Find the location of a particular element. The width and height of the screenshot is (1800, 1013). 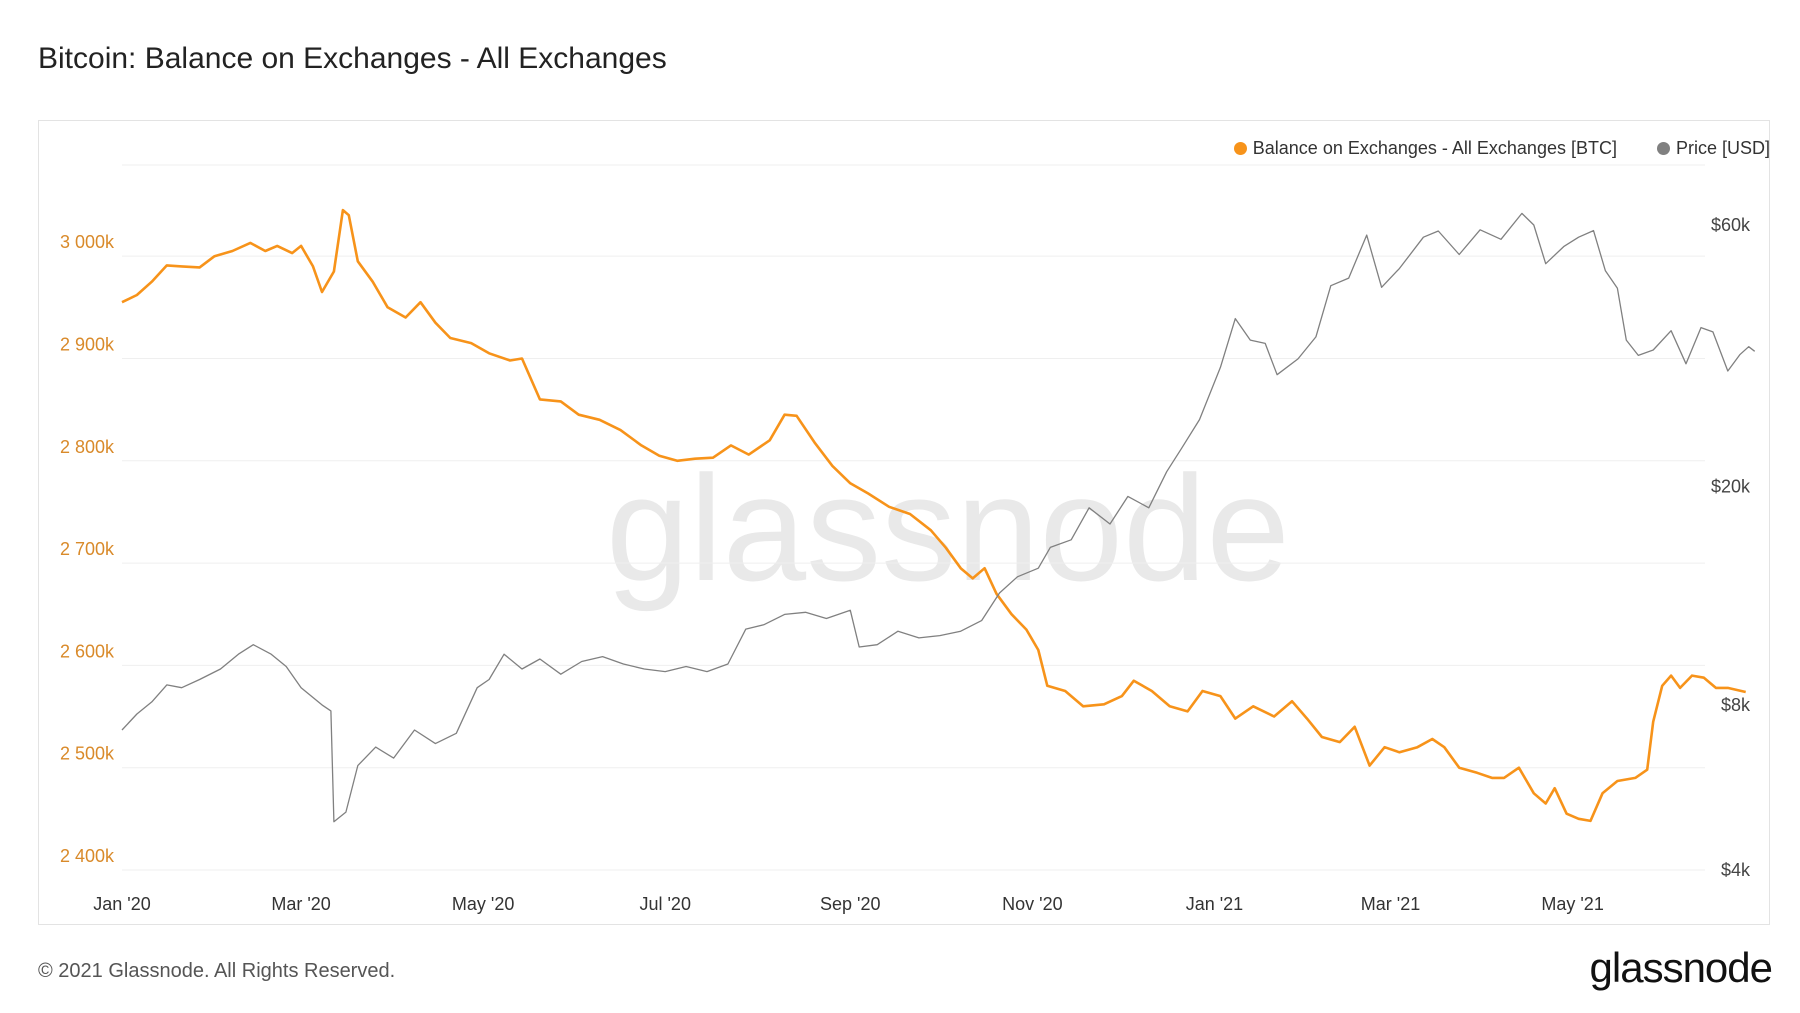

legend-item-price: Price [USD] is located at coordinates (1713, 148).